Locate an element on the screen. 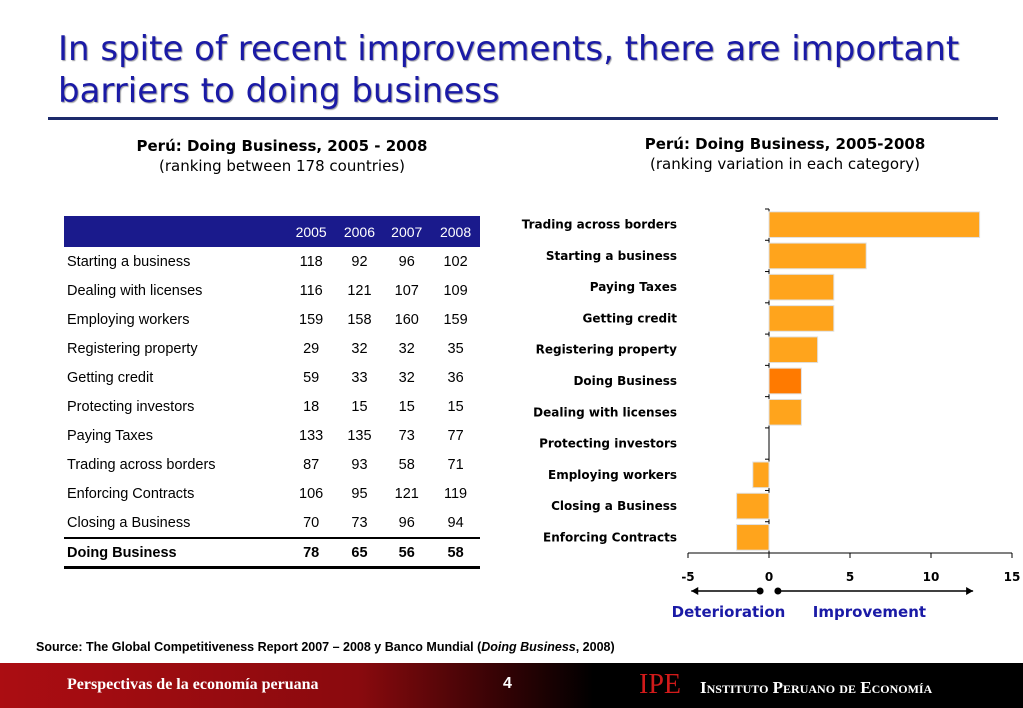 This screenshot has width=1023, height=708. table-cell: 77 is located at coordinates (455, 435).